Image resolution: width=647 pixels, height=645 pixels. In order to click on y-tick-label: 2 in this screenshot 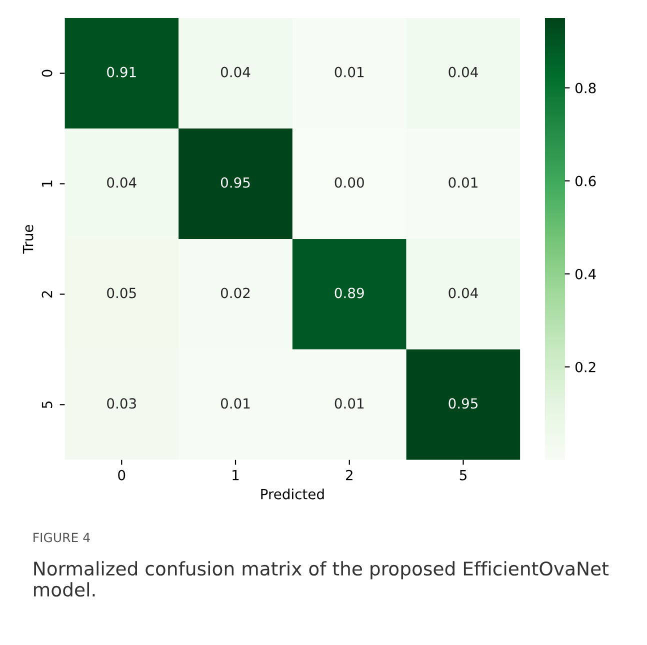, I will do `click(47, 294)`.